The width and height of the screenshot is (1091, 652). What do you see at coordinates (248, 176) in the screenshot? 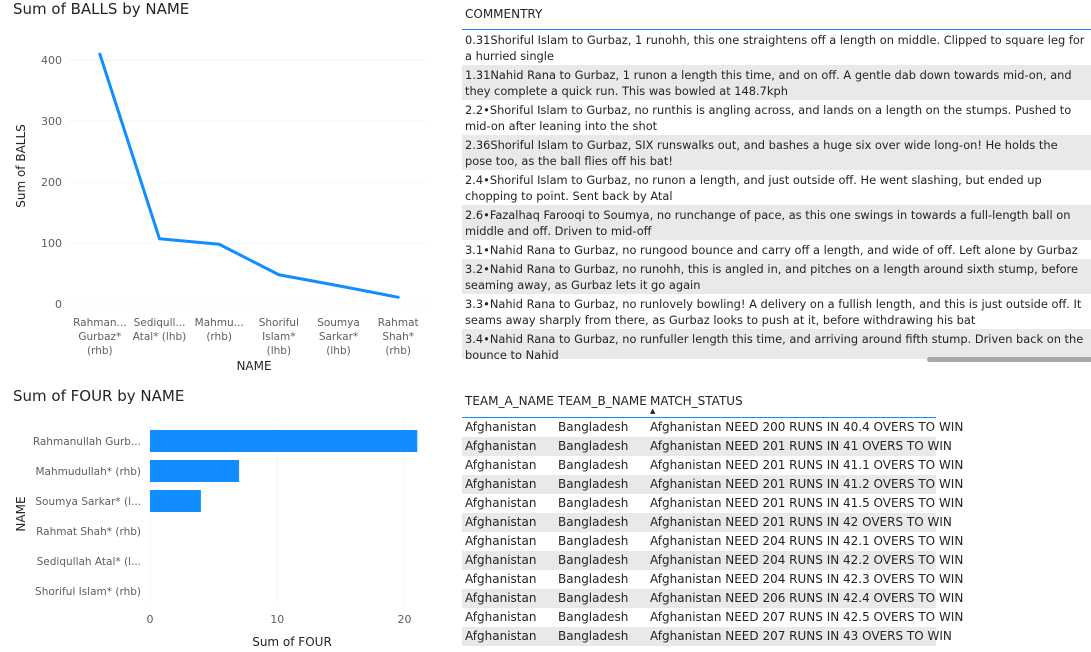
I see `series-line` at bounding box center [248, 176].